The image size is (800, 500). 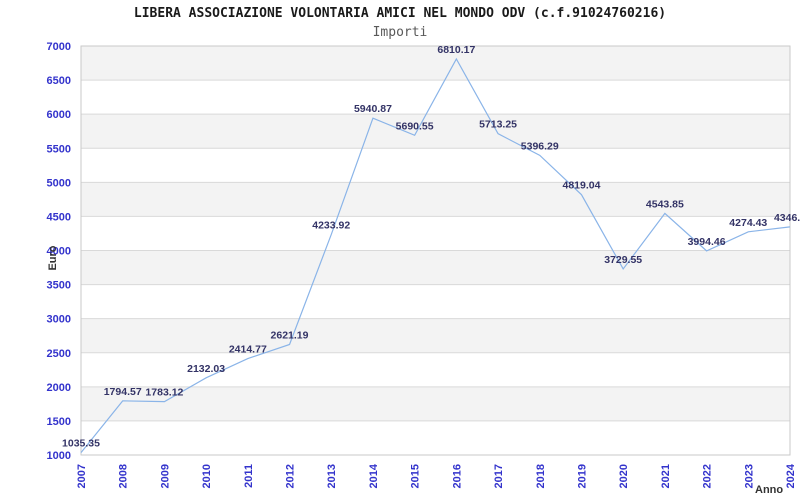 What do you see at coordinates (456, 50) in the screenshot?
I see `data-point-label: 6810.17` at bounding box center [456, 50].